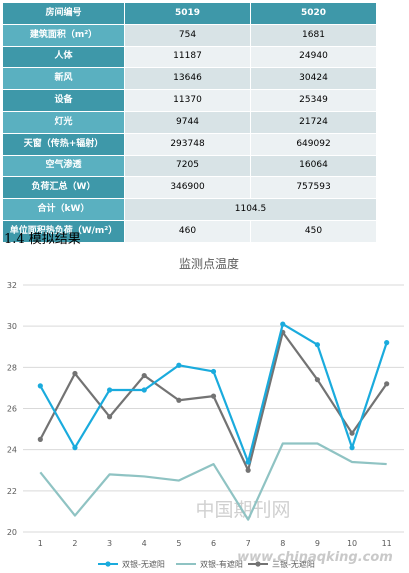 Image resolution: width=409 pixels, height=573 pixels. Describe the element at coordinates (313, 144) in the screenshot. I see `cell-5020: 649092` at that location.